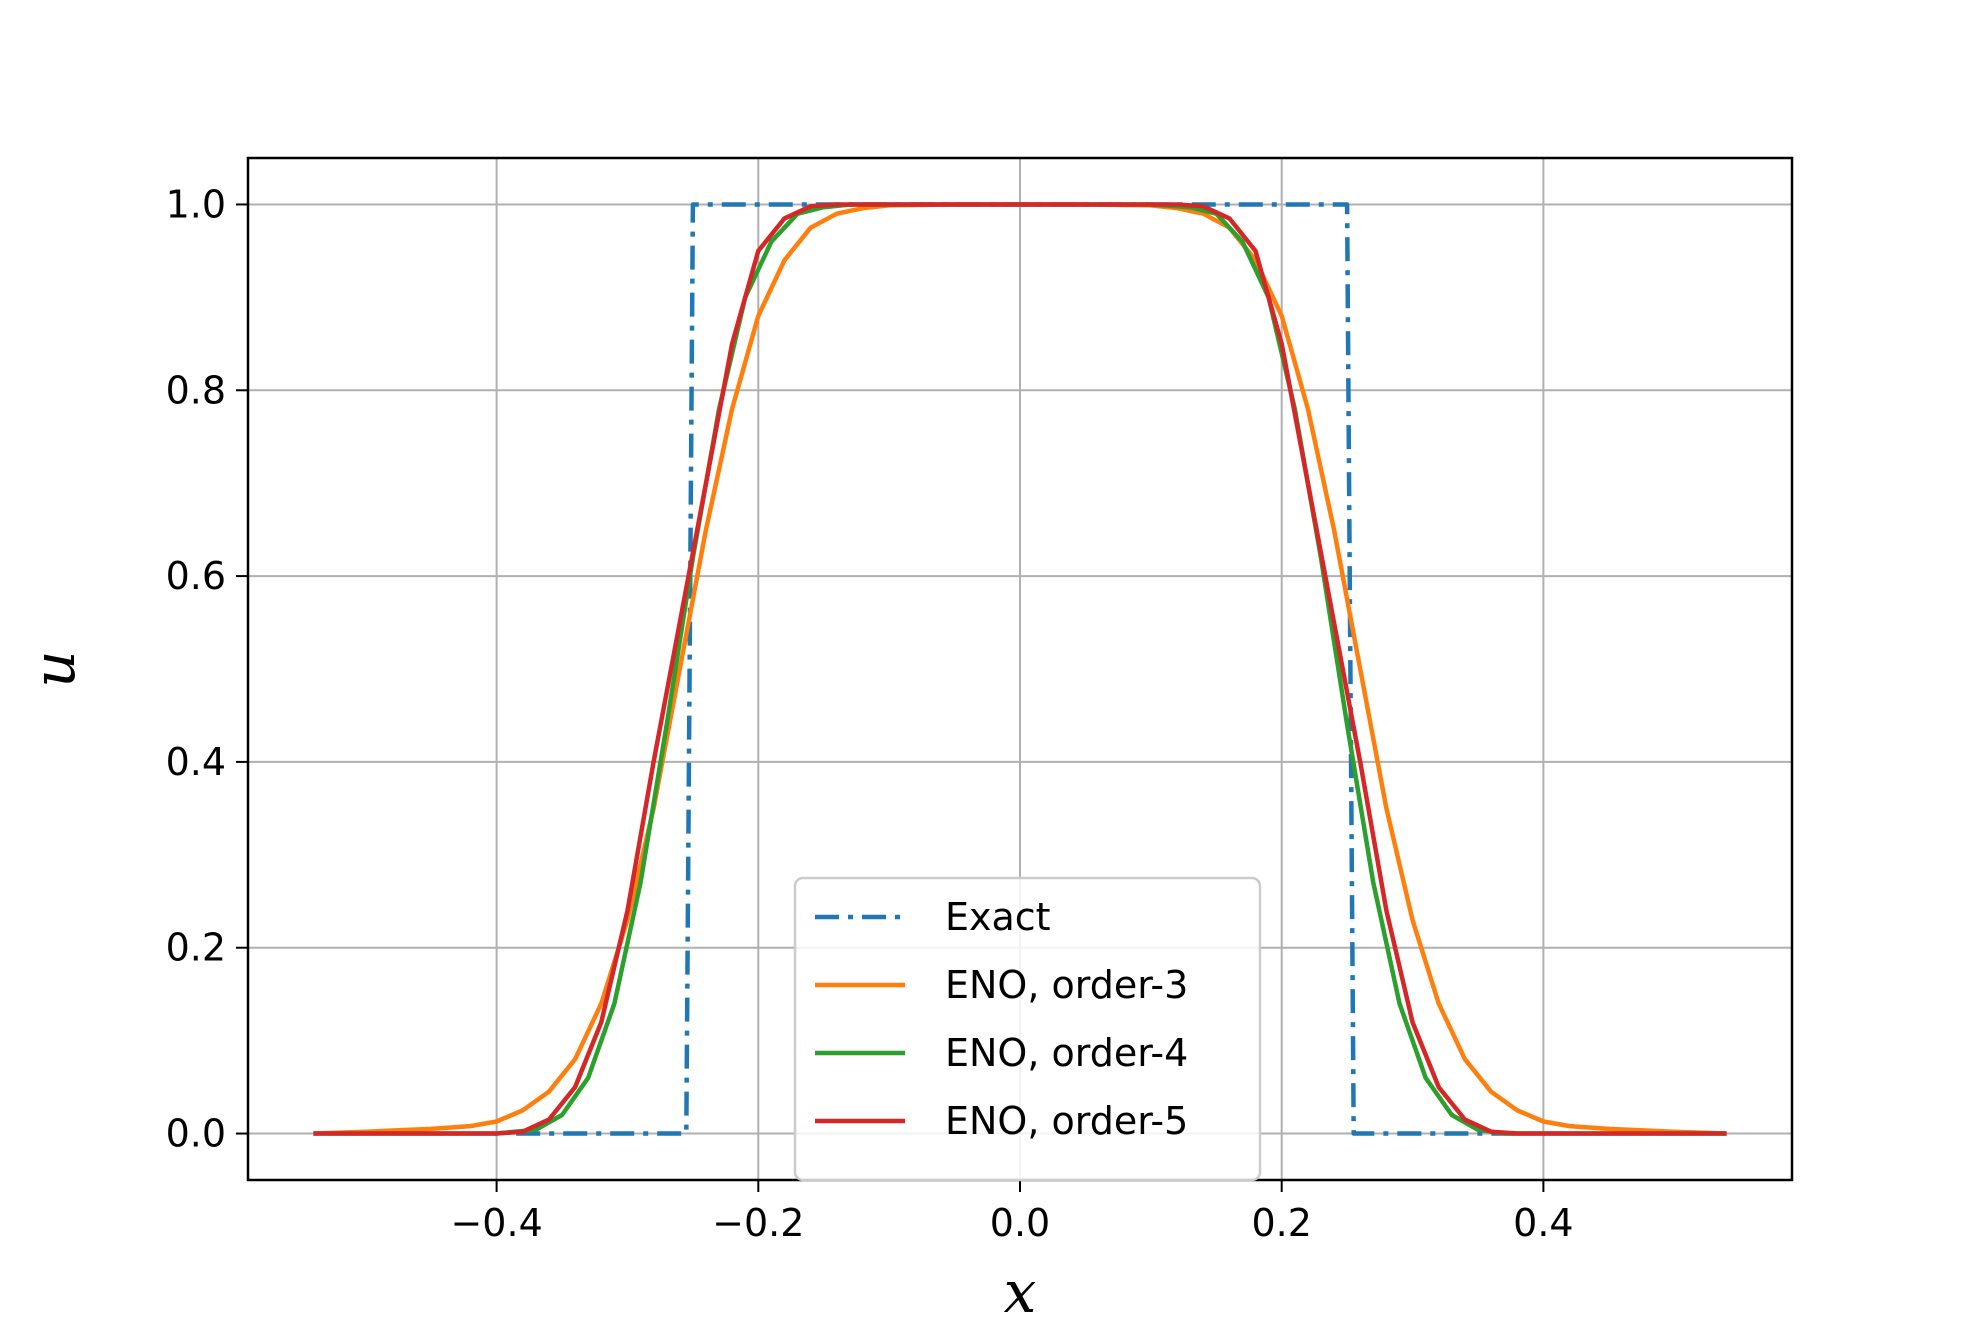  Describe the element at coordinates (196, 390) in the screenshot. I see `y-tick-label: 0.8` at that location.